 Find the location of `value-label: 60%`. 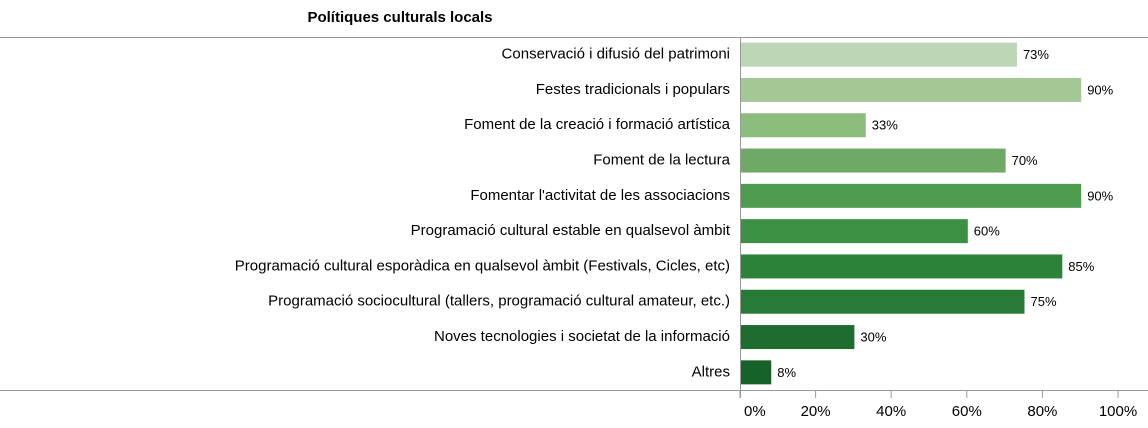

value-label: 60% is located at coordinates (987, 231).